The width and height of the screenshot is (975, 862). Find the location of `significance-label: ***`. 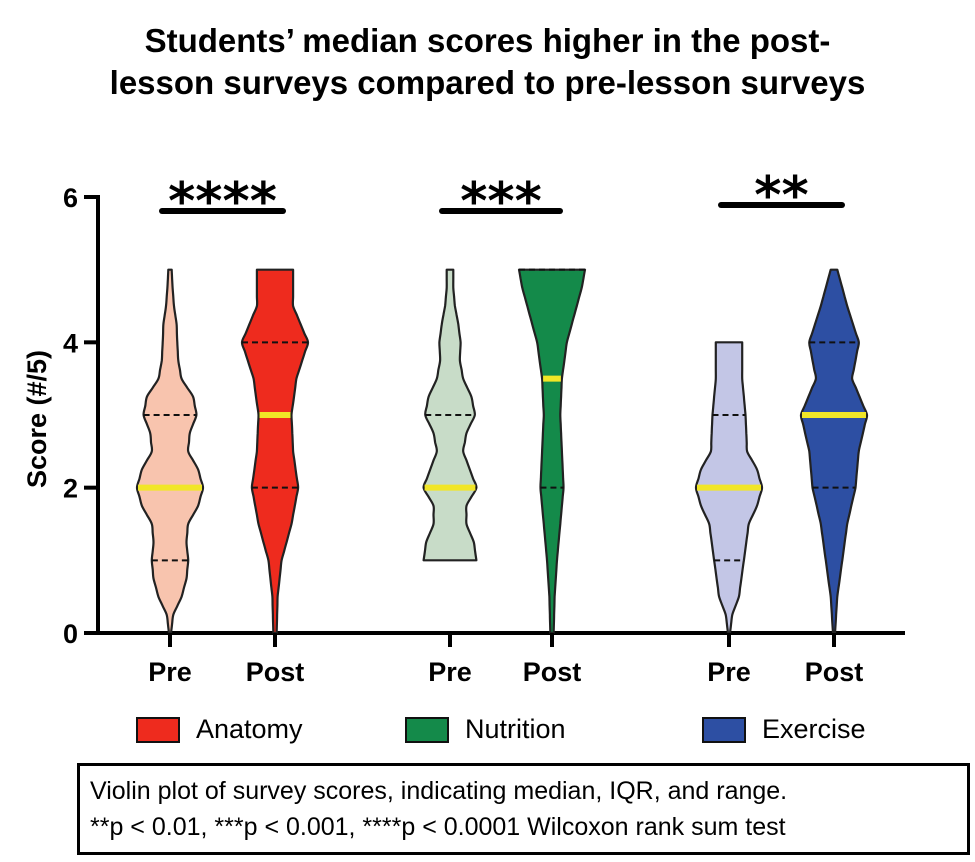

significance-label: *** is located at coordinates (501, 202).